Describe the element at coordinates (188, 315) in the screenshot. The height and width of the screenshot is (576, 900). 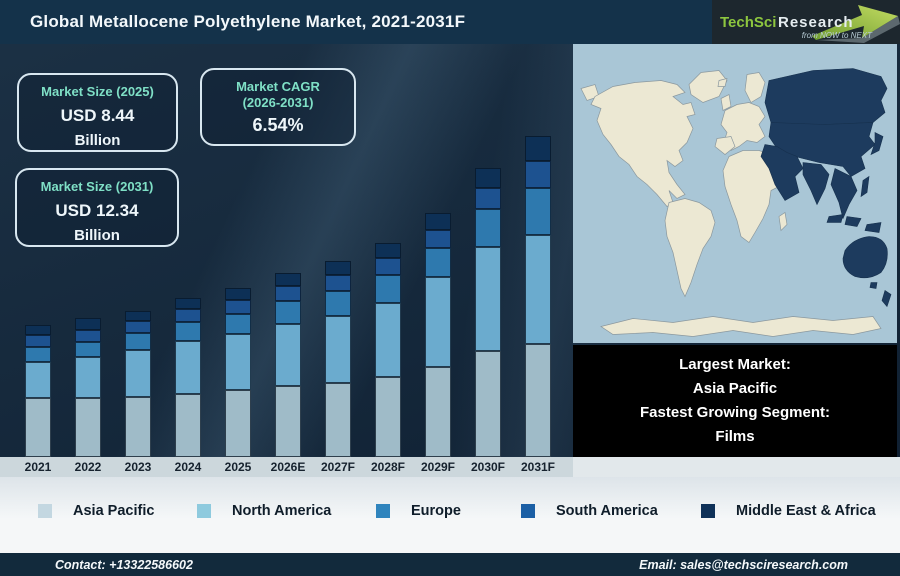
I see `bar-segment-south-america-2024` at that location.